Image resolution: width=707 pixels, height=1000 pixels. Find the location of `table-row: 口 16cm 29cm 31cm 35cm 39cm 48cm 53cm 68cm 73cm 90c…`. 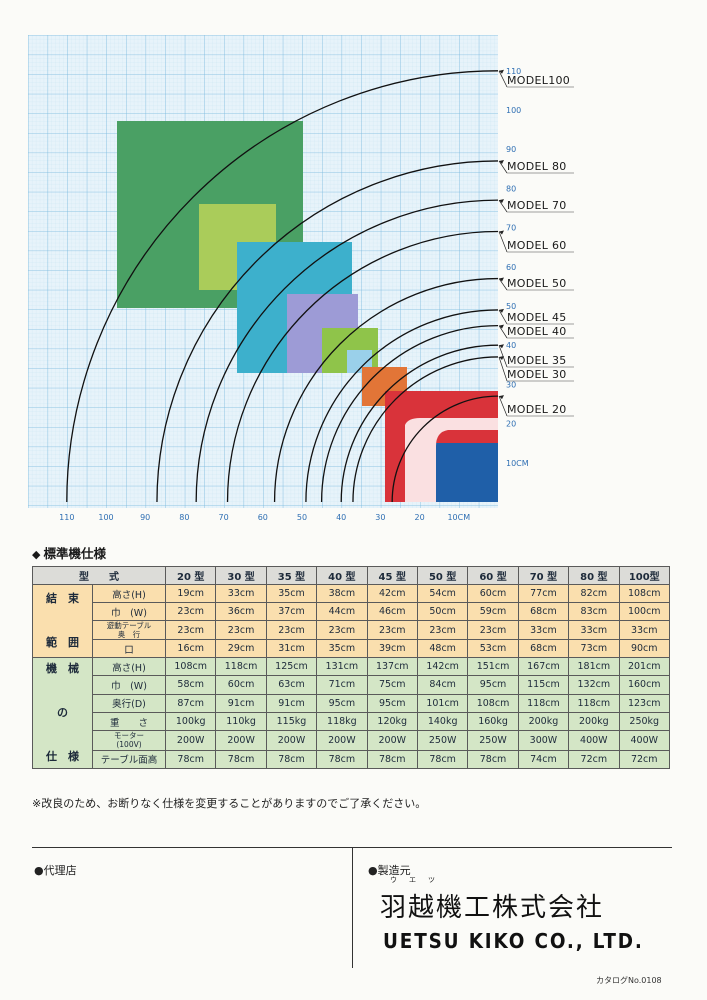

table-row: 口 16cm 29cm 31cm 35cm 39cm 48cm 53cm 68cm 73cm 90c… is located at coordinates (352, 648).